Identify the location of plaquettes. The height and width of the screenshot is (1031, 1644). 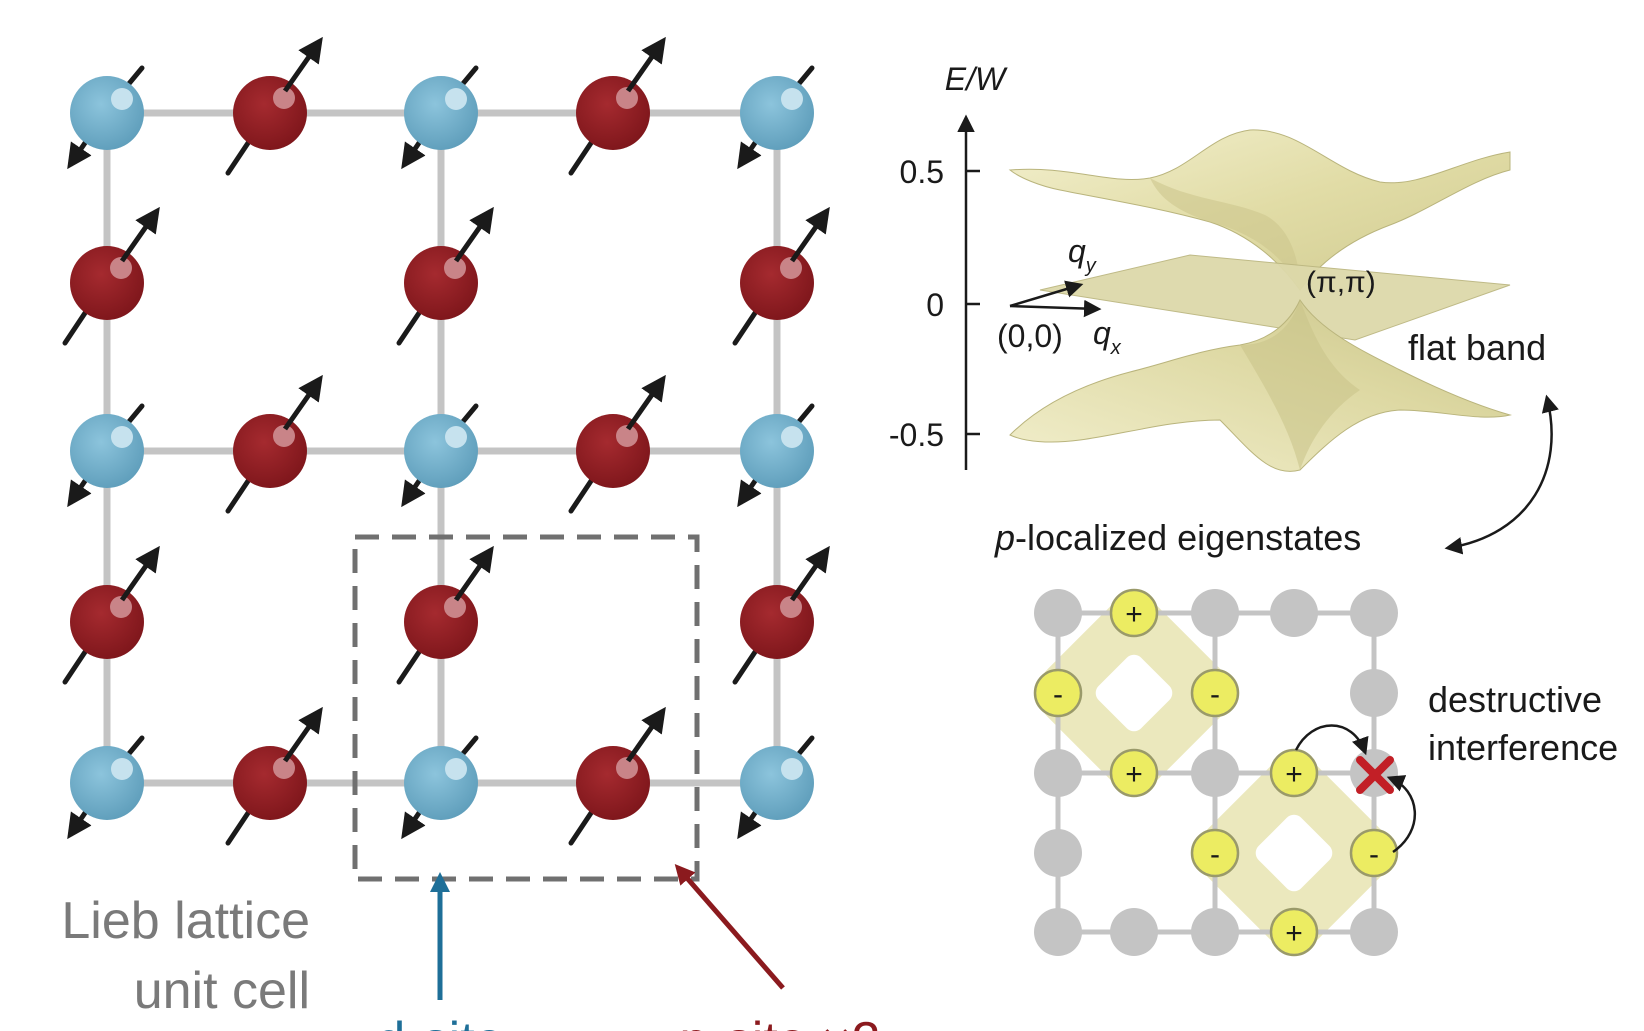
(1214, 773).